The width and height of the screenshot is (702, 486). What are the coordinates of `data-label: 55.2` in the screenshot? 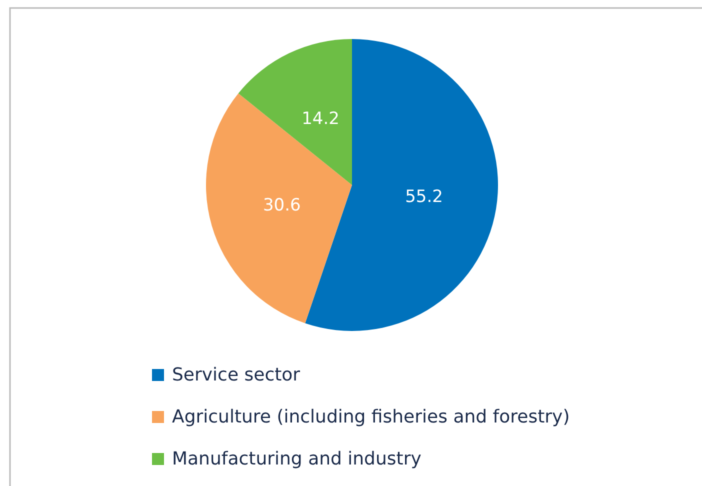 It's located at (424, 196).